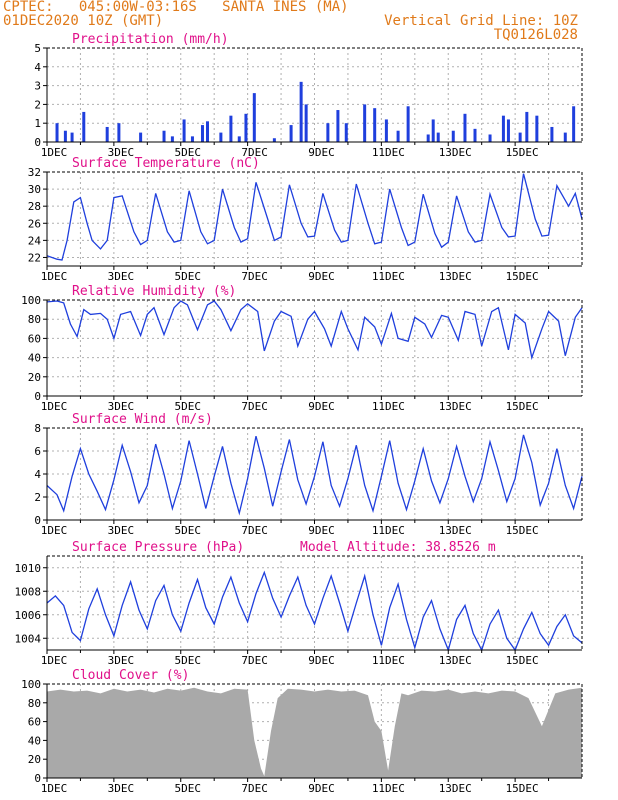 This screenshot has height=800, width=618. Describe the element at coordinates (37, 48) in the screenshot. I see `y-tick-label: 5` at that location.